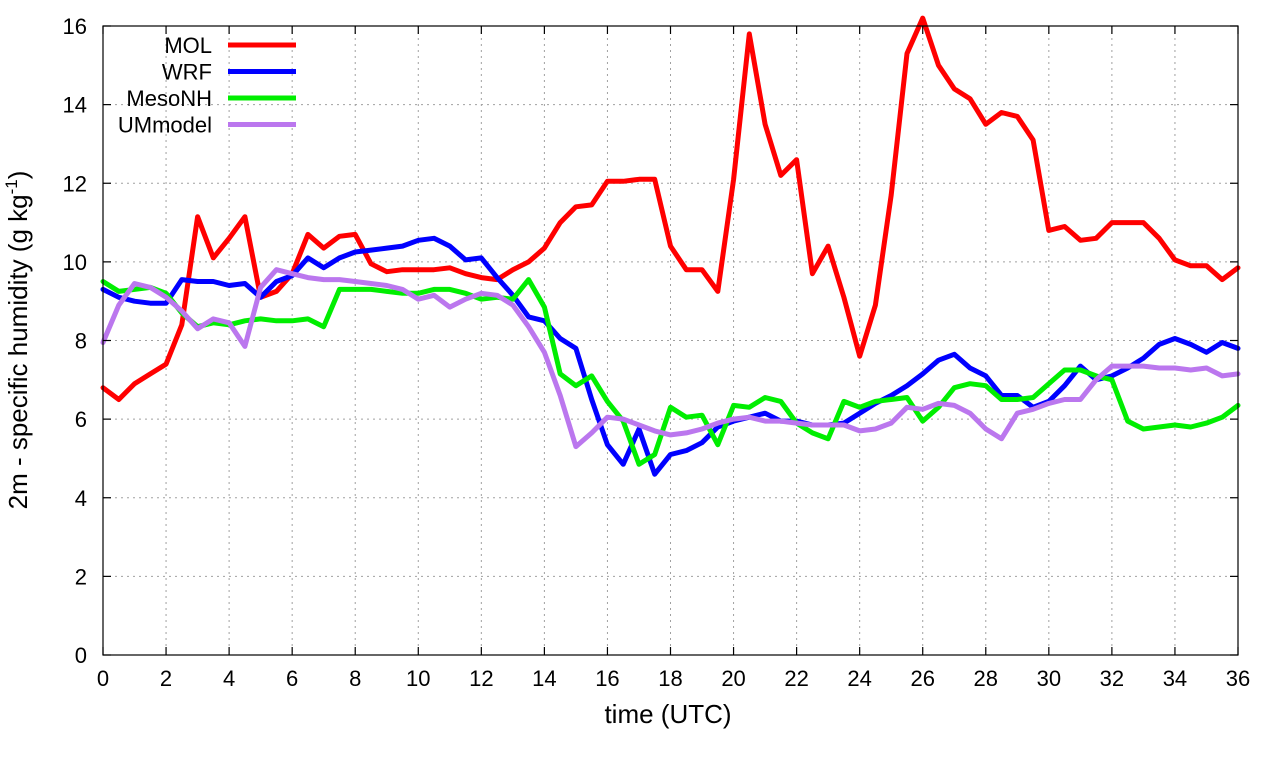 The image size is (1280, 760). What do you see at coordinates (75, 105) in the screenshot?
I see `y-tick-label: 14` at bounding box center [75, 105].